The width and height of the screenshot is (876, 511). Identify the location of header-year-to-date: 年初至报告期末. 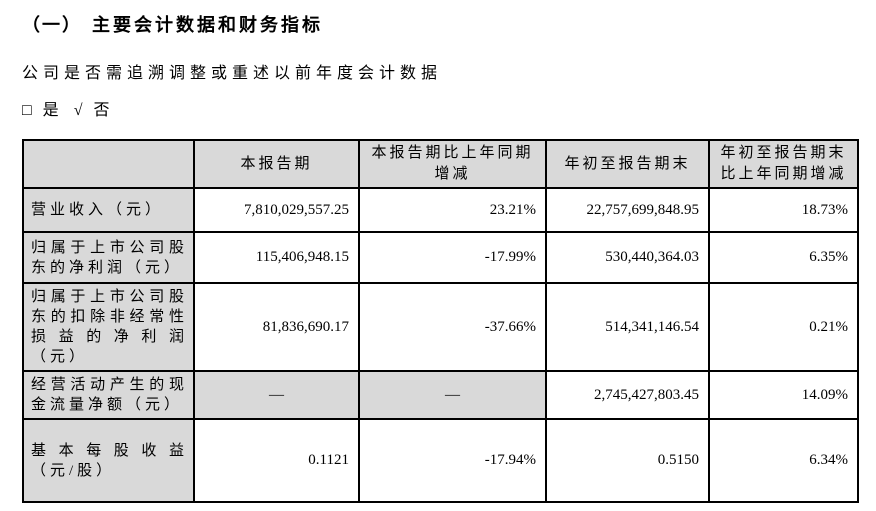
(627, 164).